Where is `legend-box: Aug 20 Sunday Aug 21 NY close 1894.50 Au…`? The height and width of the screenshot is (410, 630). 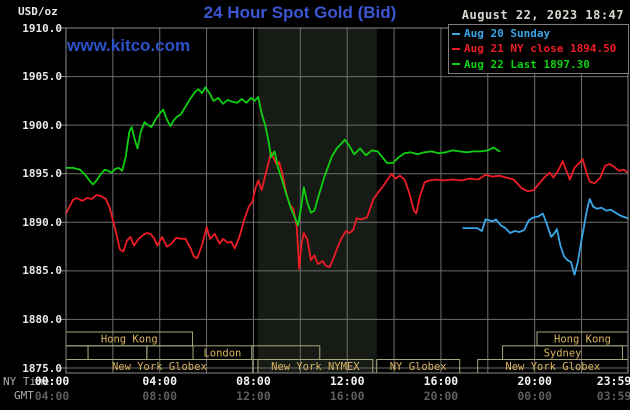 legend-box: Aug 20 Sunday Aug 21 NY close 1894.50 Au… is located at coordinates (538, 49).